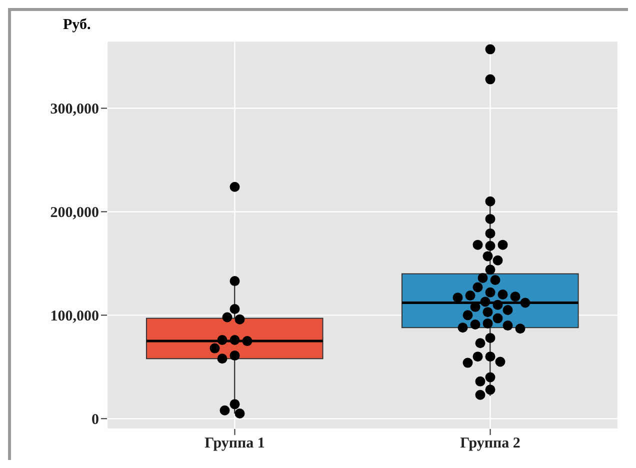  Describe the element at coordinates (74, 213) in the screenshot. I see `y-tick-label: 200,000` at that location.